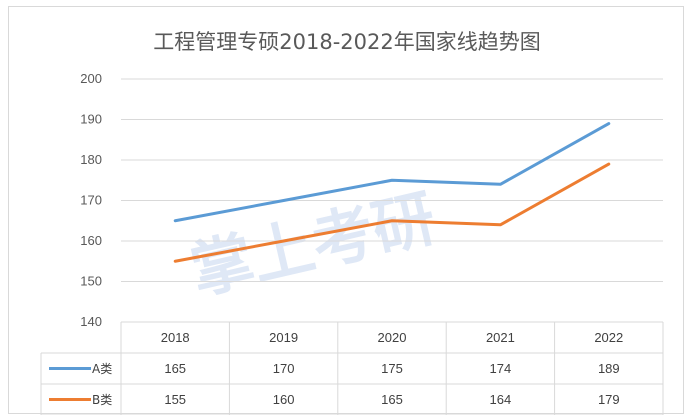 The width and height of the screenshot is (692, 420). What do you see at coordinates (175, 337) in the screenshot?
I see `x-category-label: 2018` at bounding box center [175, 337].